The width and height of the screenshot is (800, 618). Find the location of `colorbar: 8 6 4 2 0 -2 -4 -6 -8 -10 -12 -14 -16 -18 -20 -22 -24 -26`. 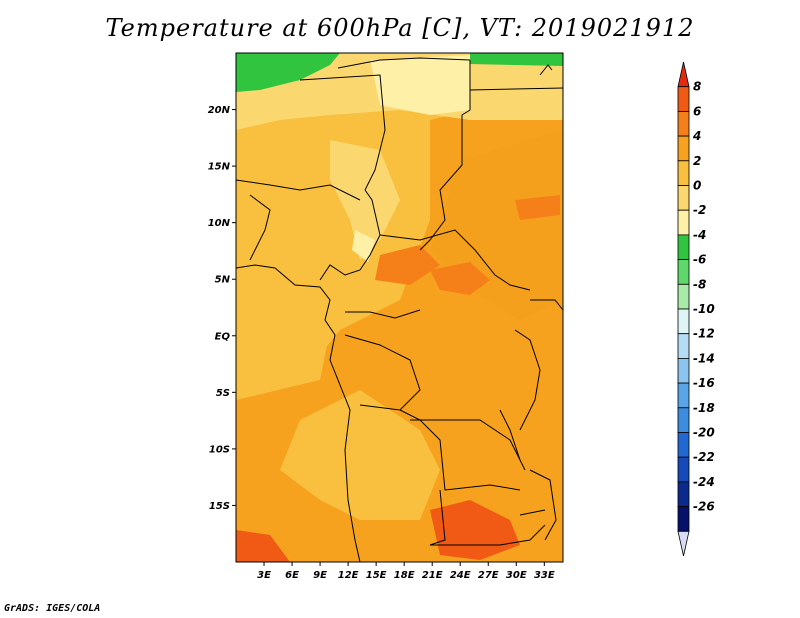

colorbar: 8 6 4 2 0 -2 -4 -6 -8 -10 -12 -14 -16 -18 -20 -22 -24 -26 is located at coordinates (696, 309).